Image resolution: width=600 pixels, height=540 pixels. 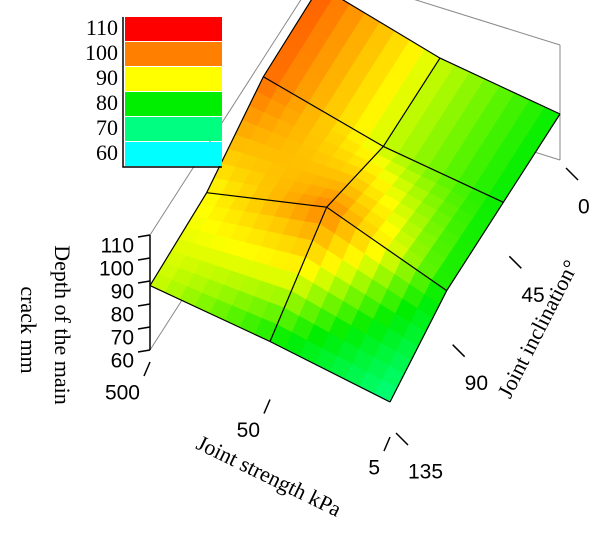 I want to click on z-tick-label: 60, so click(x=122, y=361).